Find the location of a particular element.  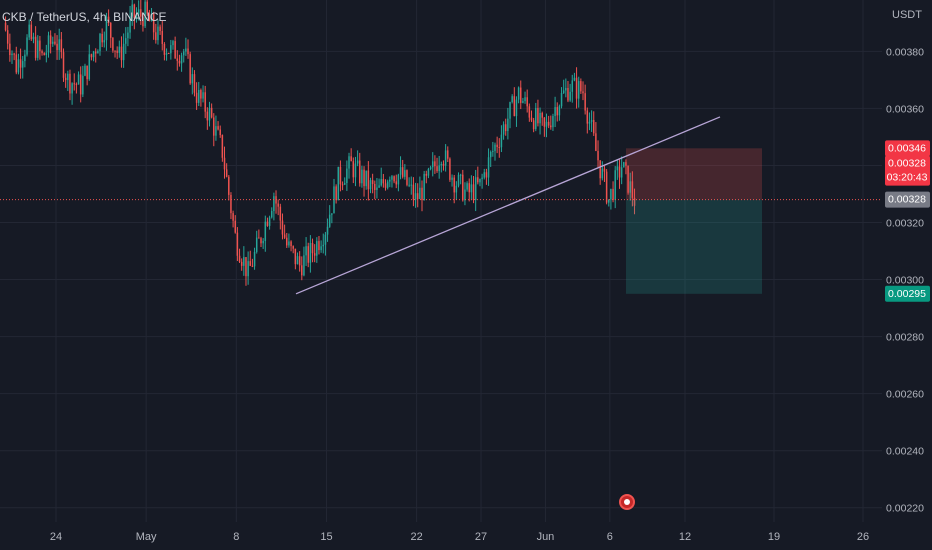

last-price-tag-bg is located at coordinates (907, 170).